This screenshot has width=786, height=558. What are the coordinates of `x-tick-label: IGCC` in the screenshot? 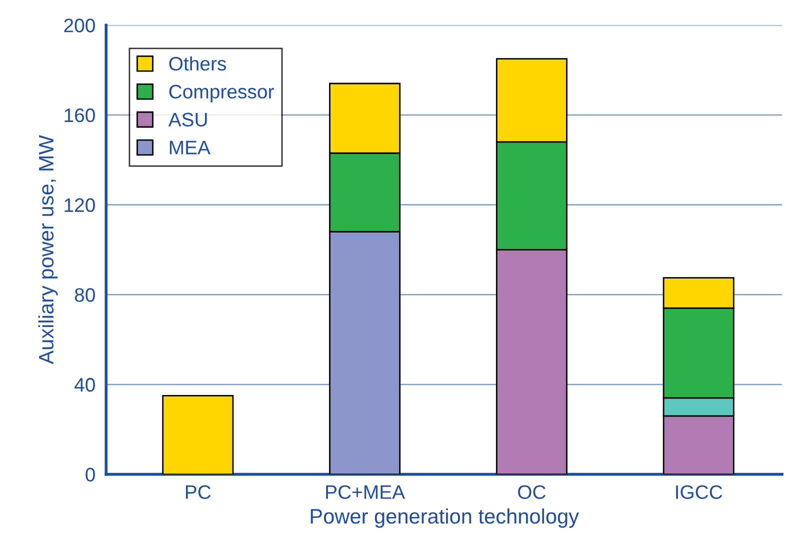 It's located at (699, 492).